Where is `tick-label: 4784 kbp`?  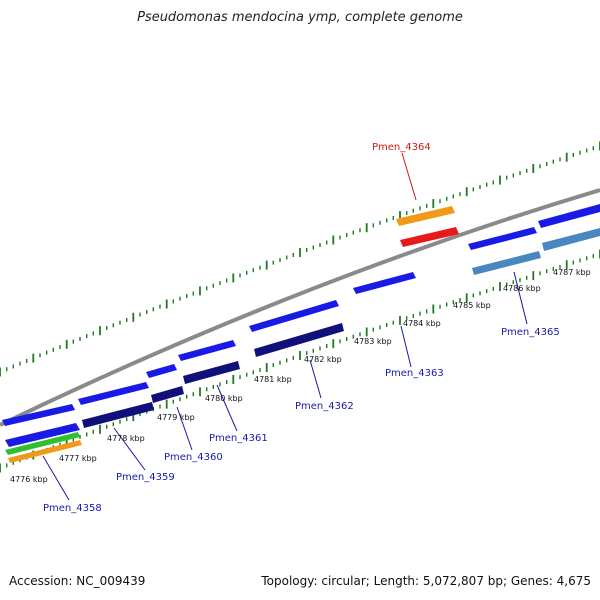 tick-label: 4784 kbp is located at coordinates (422, 323).